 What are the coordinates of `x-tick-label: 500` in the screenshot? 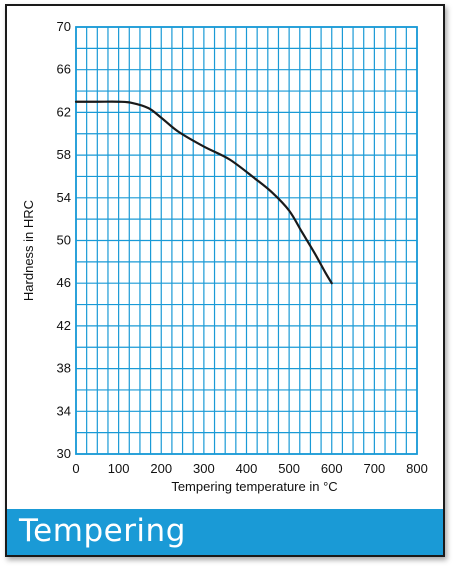 It's located at (289, 468).